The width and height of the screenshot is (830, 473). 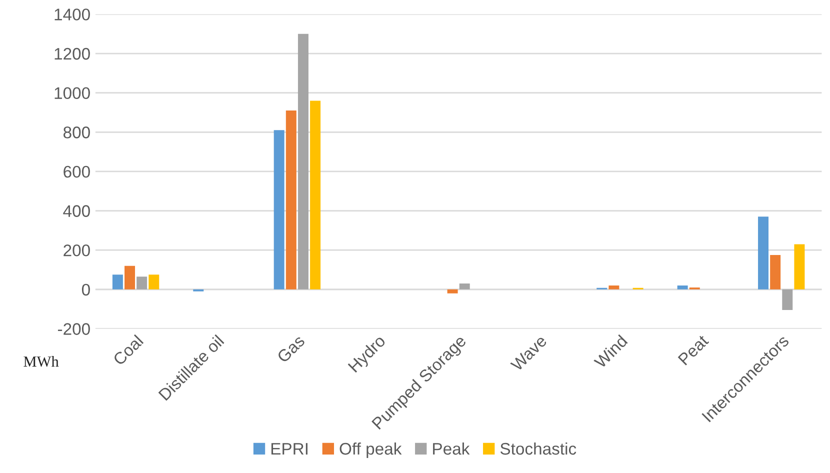 What do you see at coordinates (538, 448) in the screenshot?
I see `legend-label: Stochastic` at bounding box center [538, 448].